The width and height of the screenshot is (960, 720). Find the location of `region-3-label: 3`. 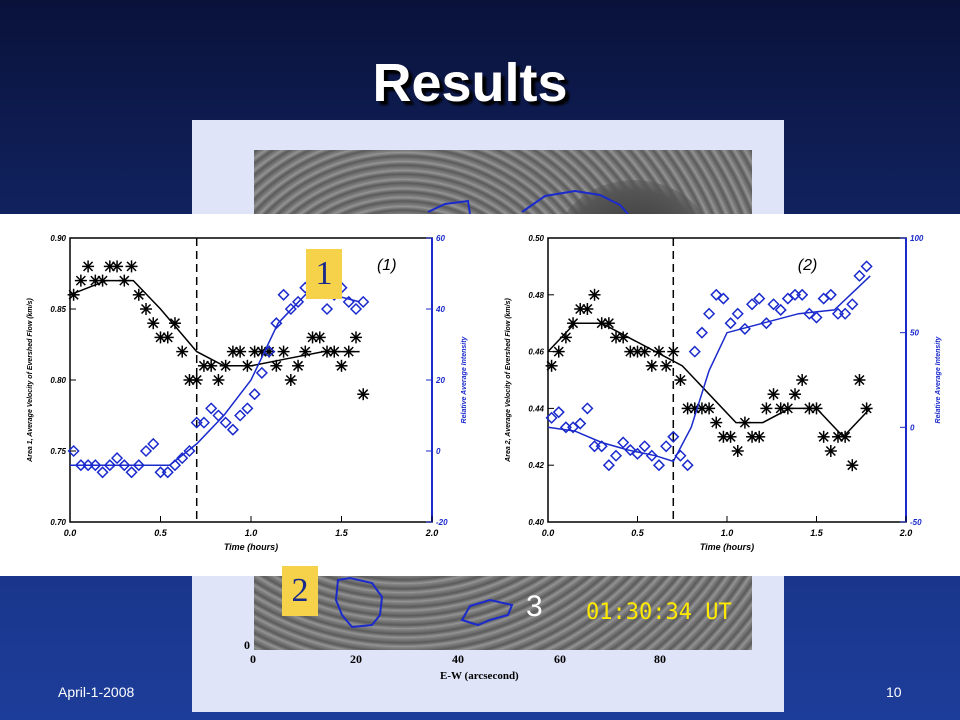

region-3-label: 3 is located at coordinates (534, 606).